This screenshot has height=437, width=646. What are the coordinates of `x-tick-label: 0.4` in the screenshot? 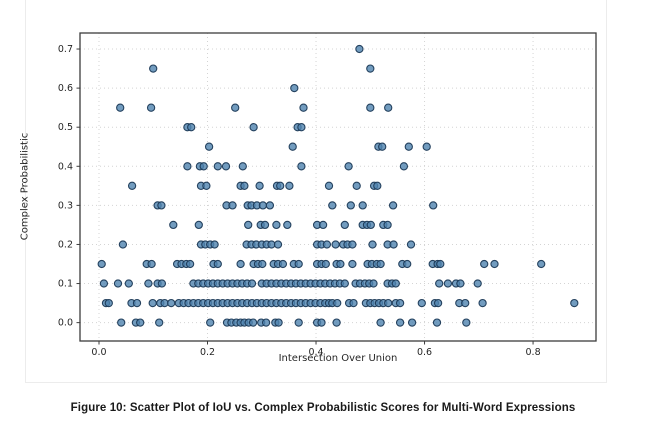 It's located at (315, 352).